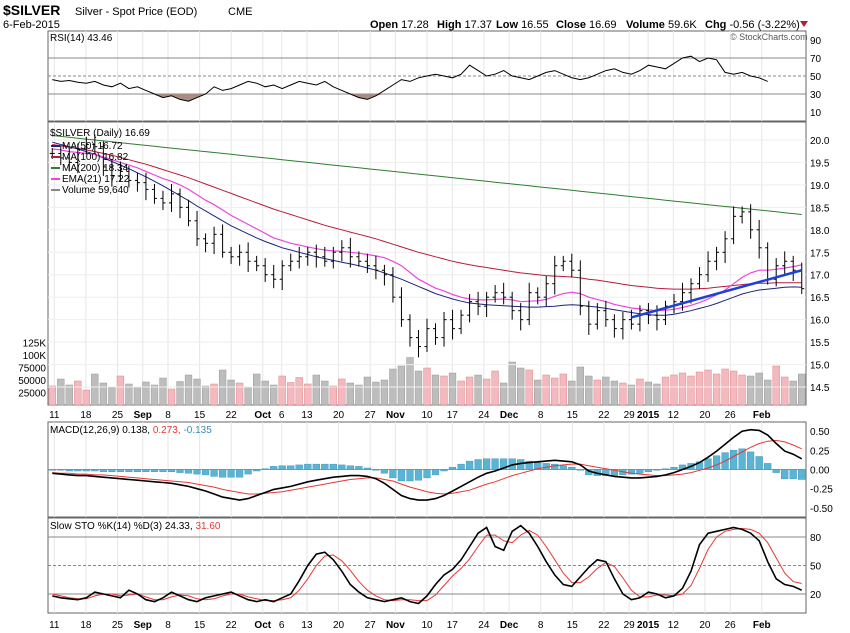 The height and width of the screenshot is (633, 850). Describe the element at coordinates (282, 625) in the screenshot. I see `x-axis-tick-bottom: 6` at that location.